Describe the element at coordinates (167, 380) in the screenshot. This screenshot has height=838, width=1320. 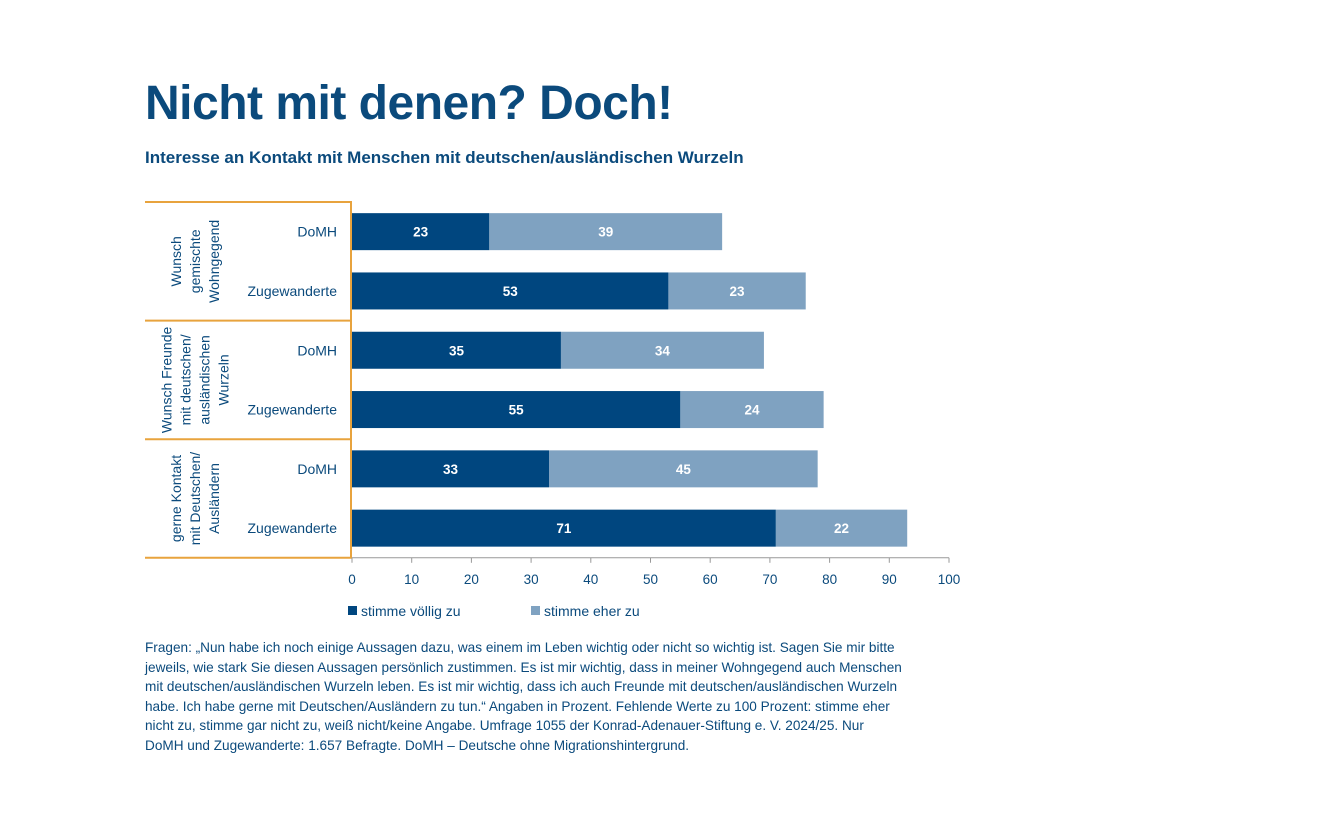
I see `group-label: Wunsch Freunde` at that location.